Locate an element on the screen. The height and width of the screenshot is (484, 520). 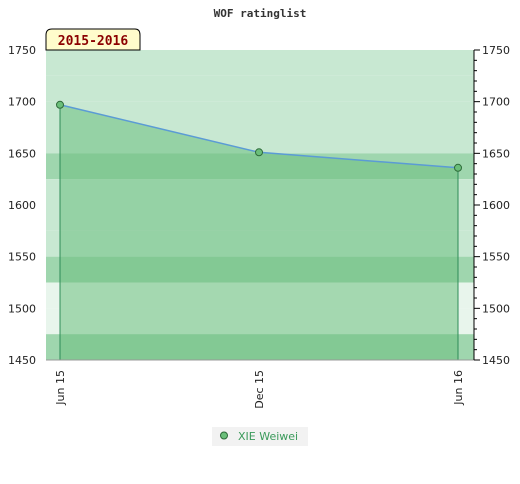
x-axis: Jun 15 Dec 15 Jun 16 is located at coordinates (259, 389).